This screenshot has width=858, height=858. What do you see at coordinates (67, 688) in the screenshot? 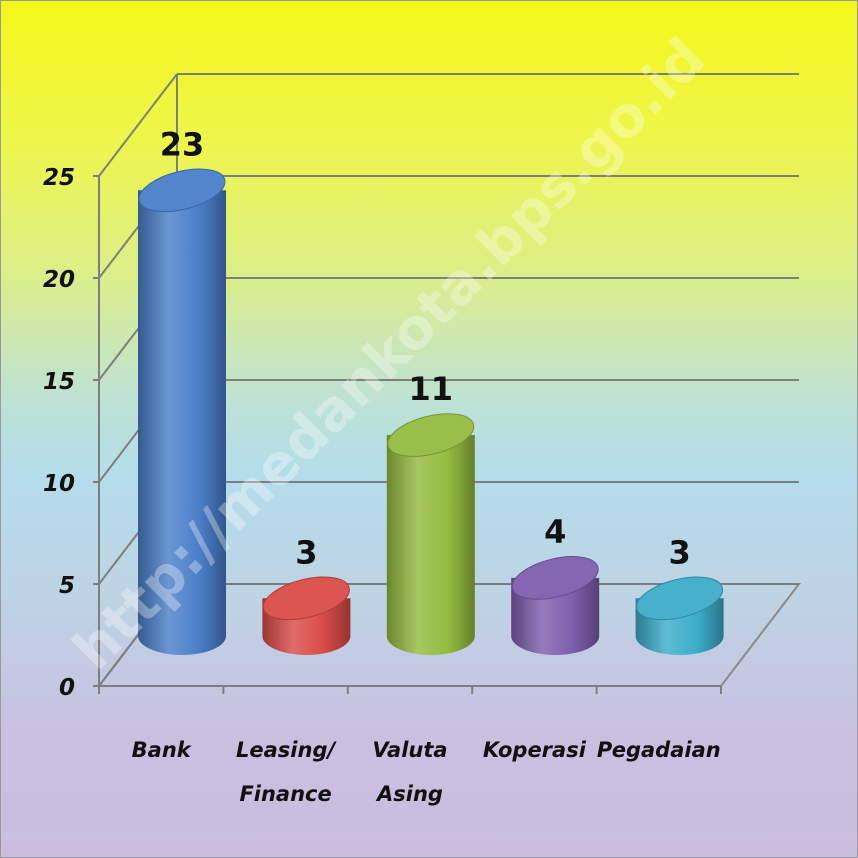
I see `y-tick-label: 0` at bounding box center [67, 688].